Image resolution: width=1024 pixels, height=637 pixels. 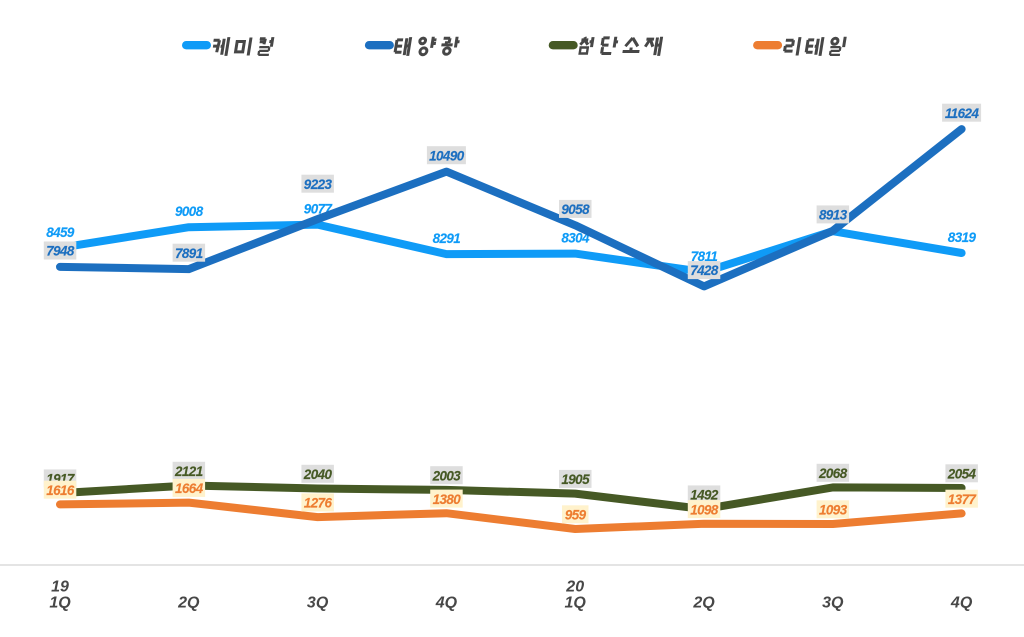 I want to click on svg-text: 7891, so click(x=189, y=253).